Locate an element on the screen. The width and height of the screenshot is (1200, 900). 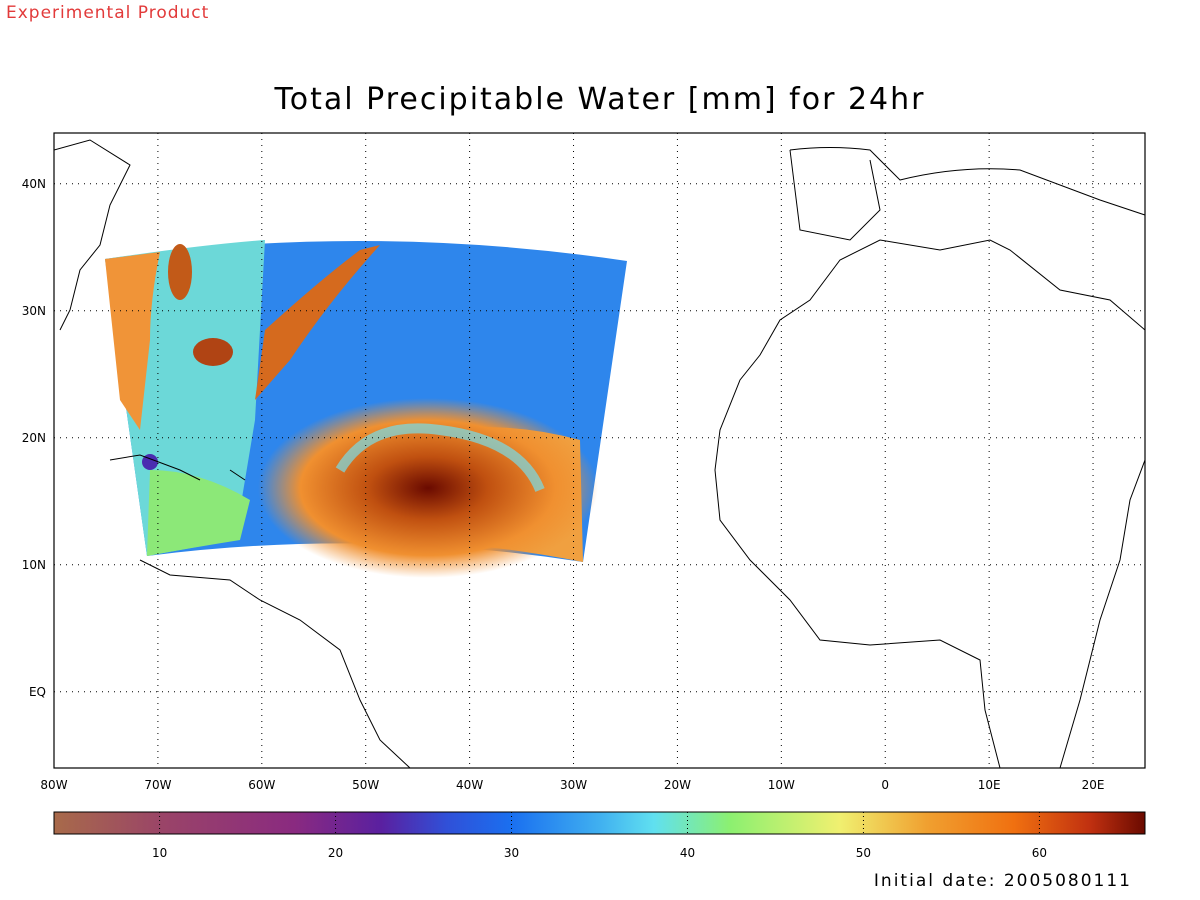
lat-tick-label: 30N is located at coordinates (34, 311).